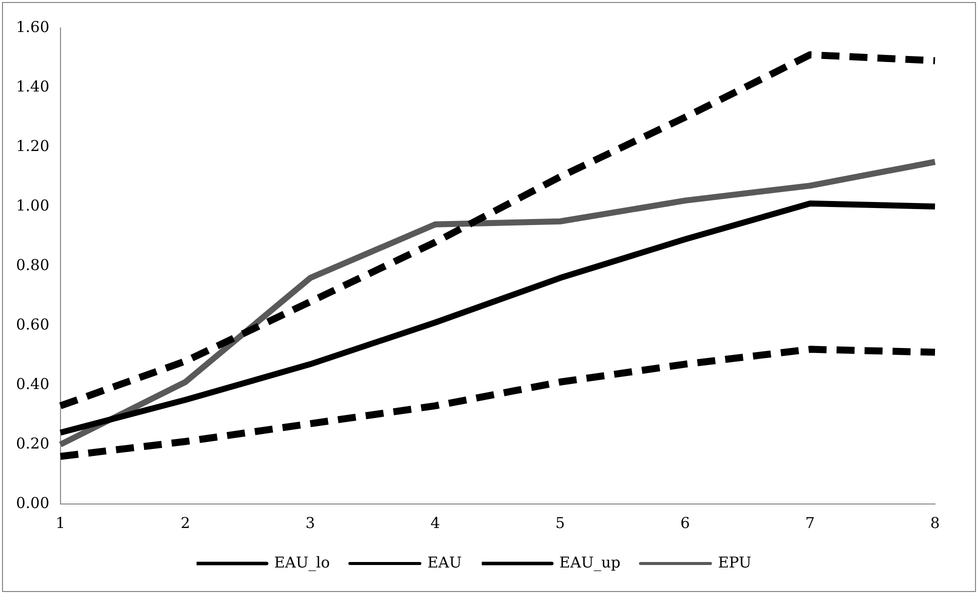  Describe the element at coordinates (560, 523) in the screenshot. I see `x-tick-label: 5` at that location.